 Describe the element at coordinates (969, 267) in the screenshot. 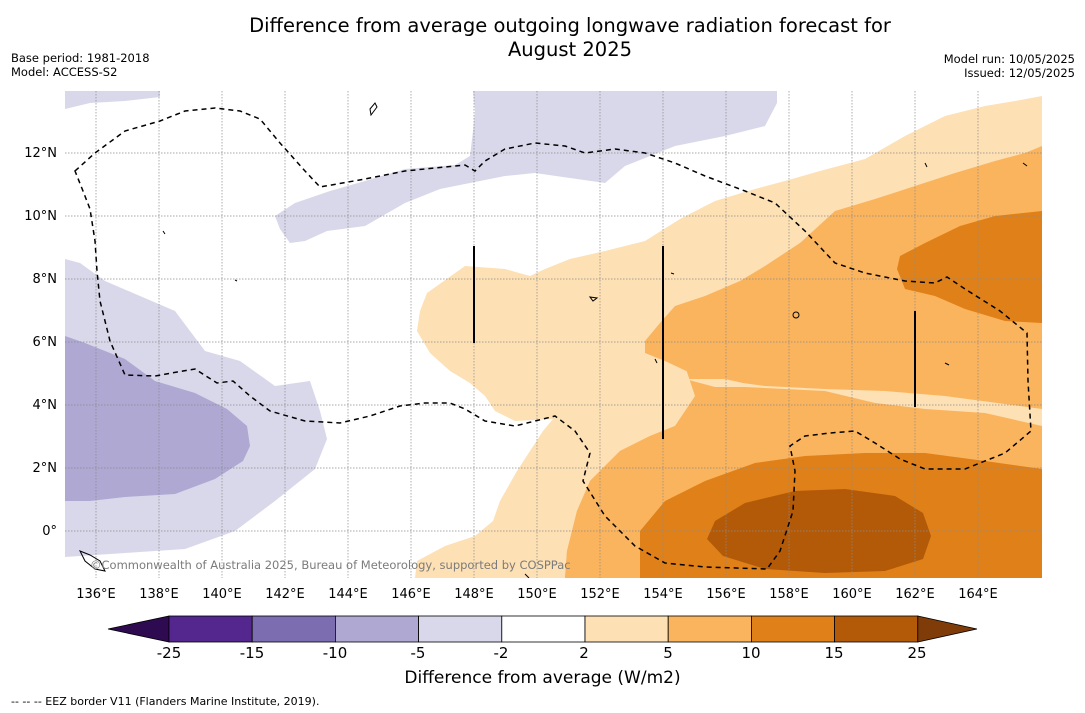

I see `anomaly-region-pos-strong-east` at that location.